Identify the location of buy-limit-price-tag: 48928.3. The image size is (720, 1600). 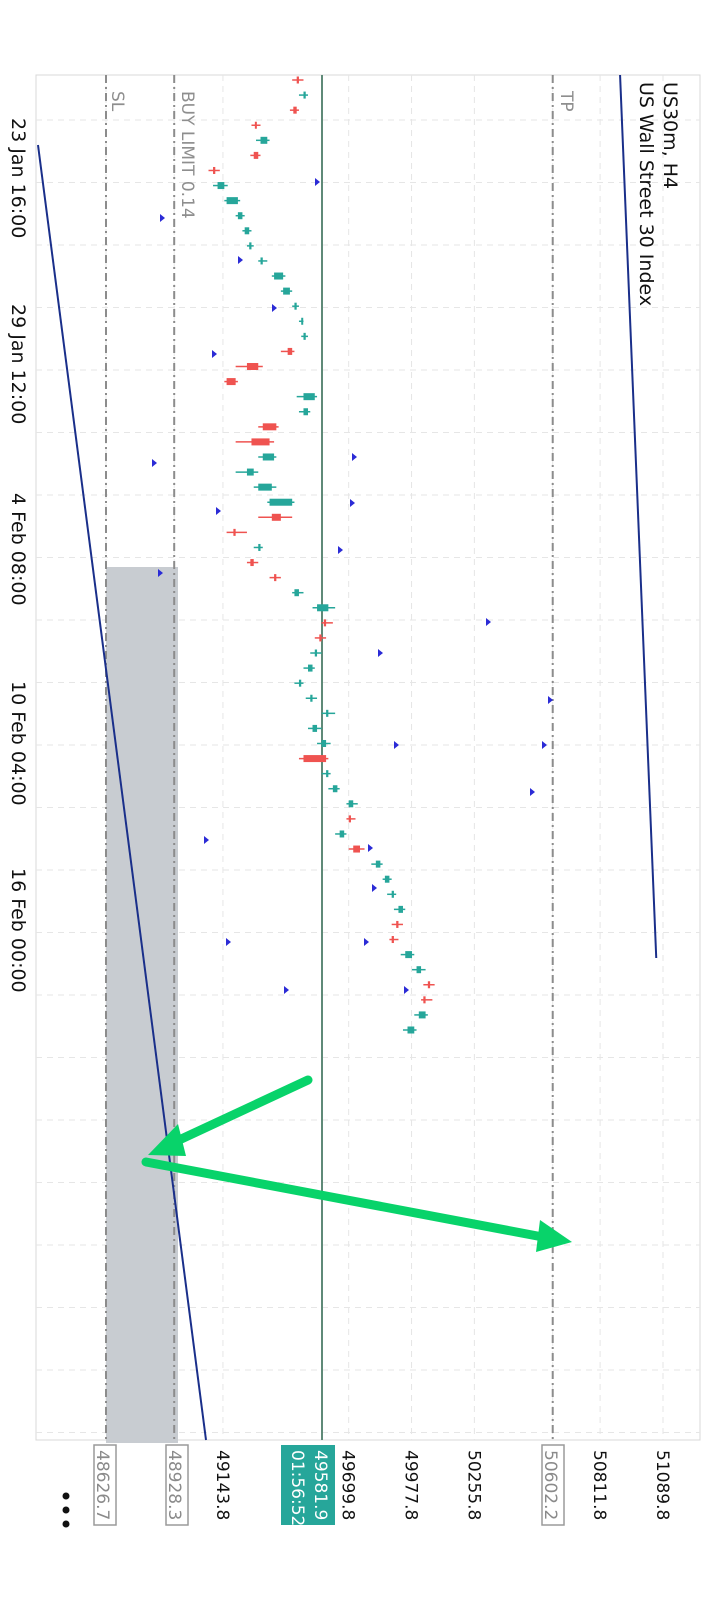
(176, 1485).